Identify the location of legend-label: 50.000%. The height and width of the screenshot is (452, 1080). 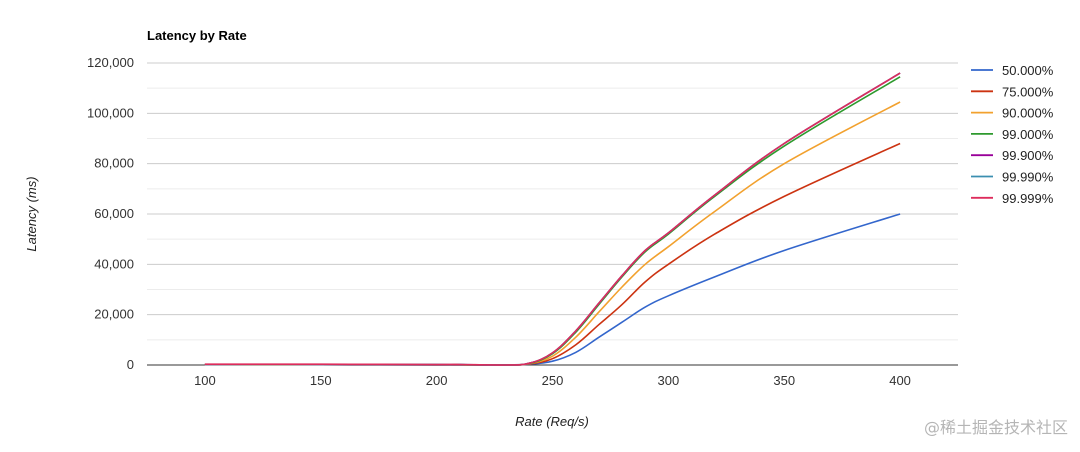
(1028, 70).